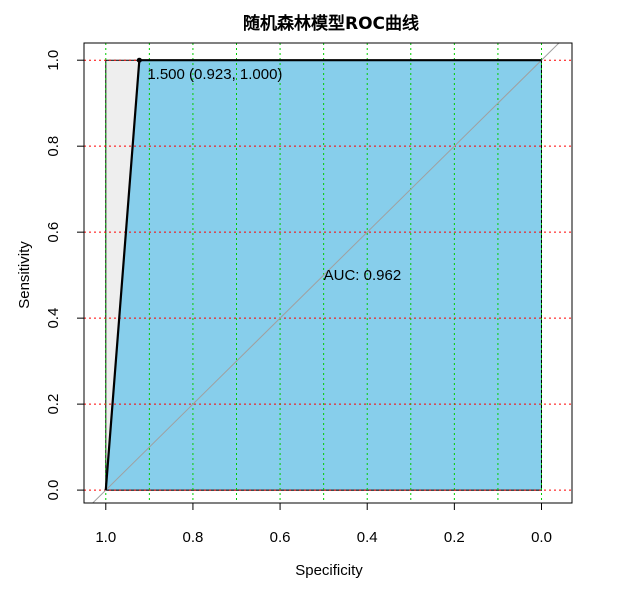 The height and width of the screenshot is (591, 617). What do you see at coordinates (53, 318) in the screenshot?
I see `y-tick-label: 0.4` at bounding box center [53, 318].